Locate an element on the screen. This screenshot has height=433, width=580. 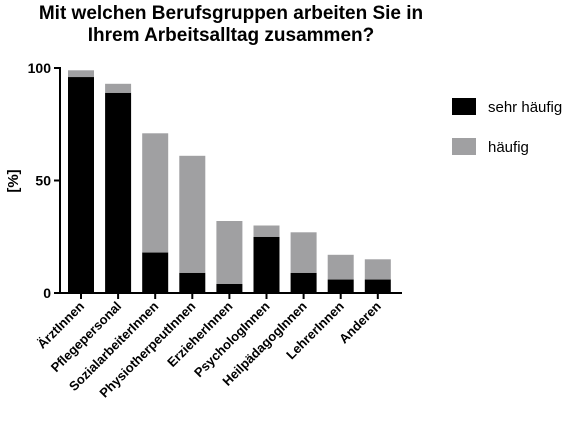
legend-swatch-sehr-haeufig is located at coordinates (464, 106).